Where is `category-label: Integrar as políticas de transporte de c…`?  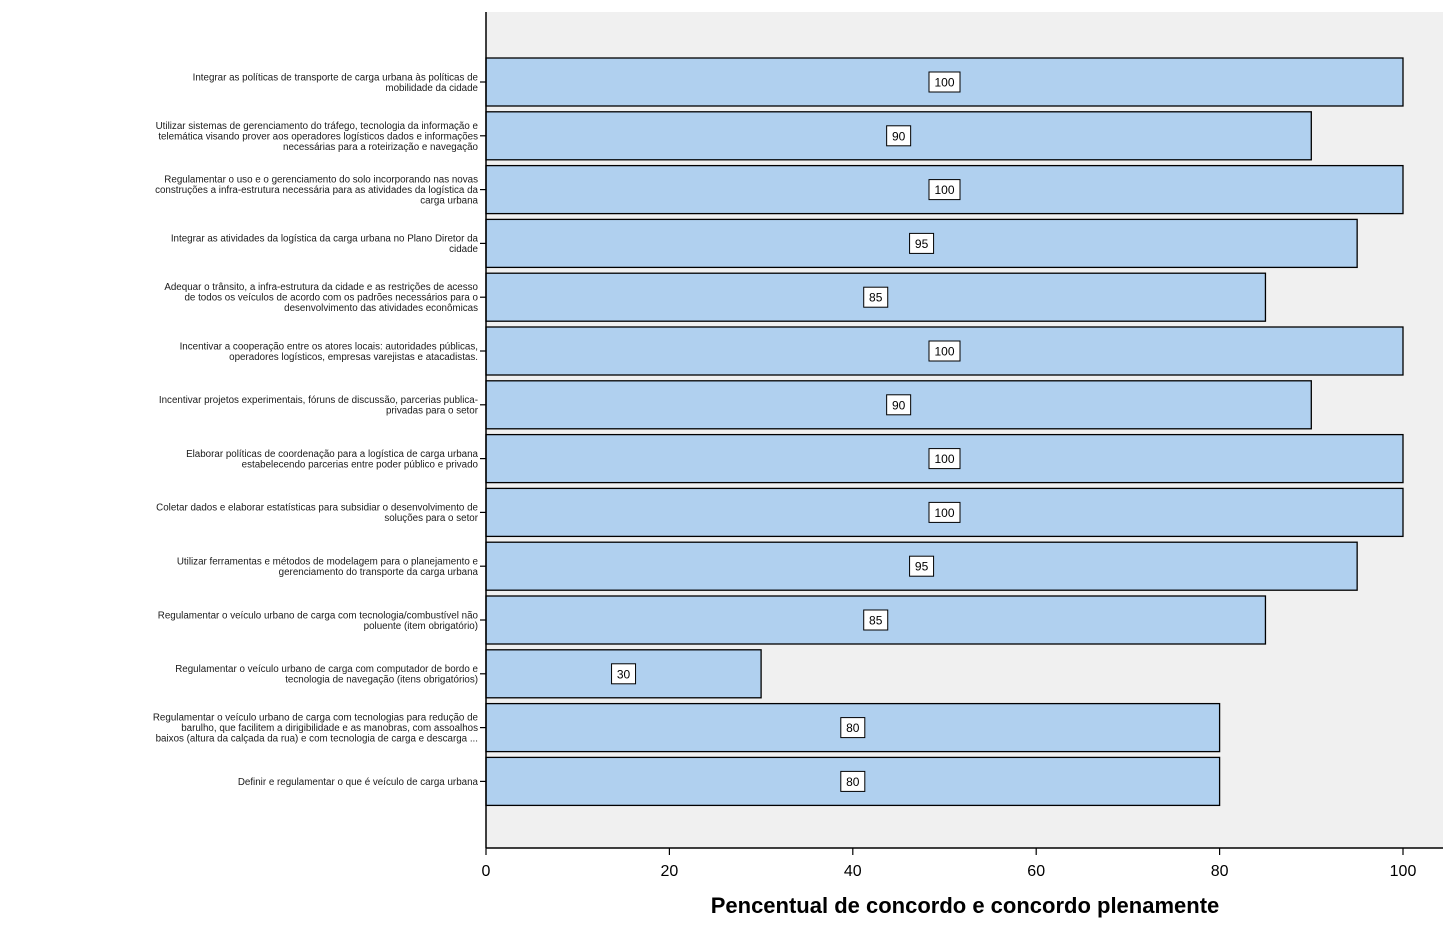
category-label: Integrar as políticas de transporte de c… is located at coordinates (336, 83).